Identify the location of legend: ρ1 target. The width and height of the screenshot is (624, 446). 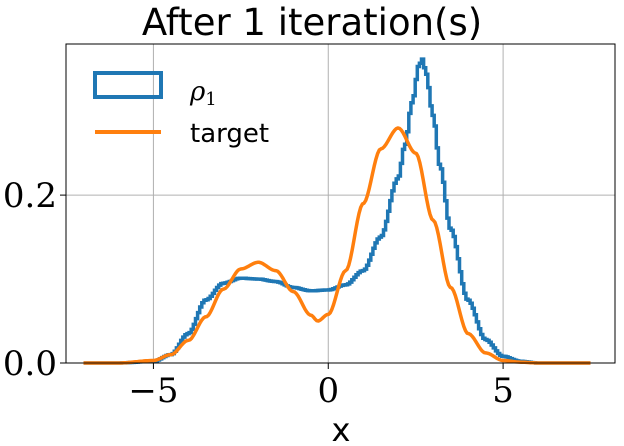
(181, 110).